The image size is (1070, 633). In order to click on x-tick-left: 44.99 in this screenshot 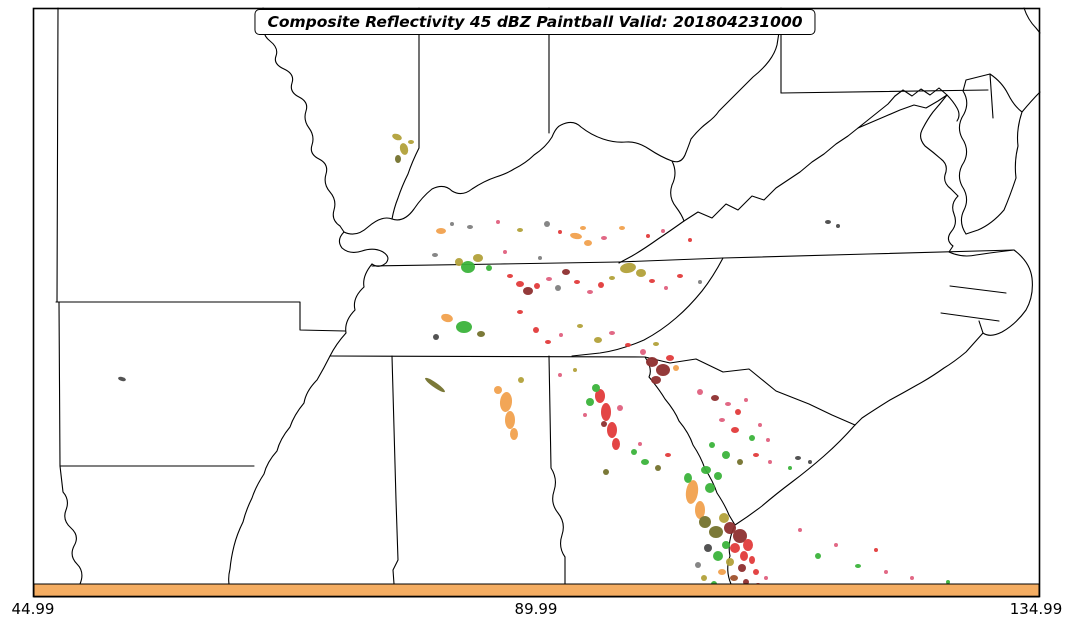, I will do `click(33, 609)`.